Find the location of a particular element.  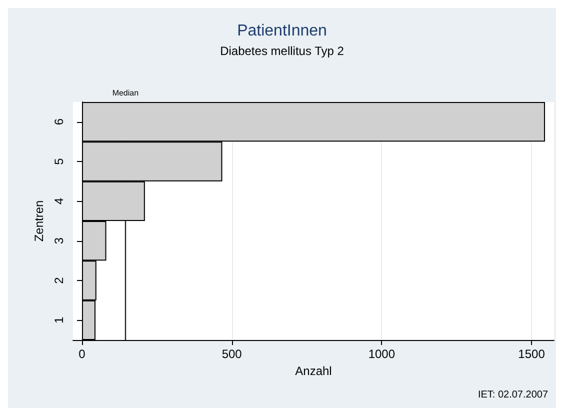

ref-line-label: Median is located at coordinates (125, 93).